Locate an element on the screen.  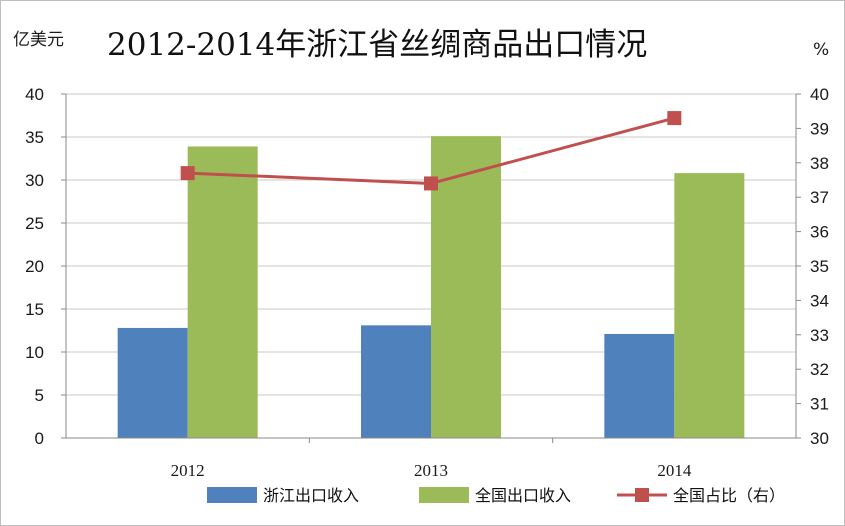
right-axis-tick-label: 40 is located at coordinates (819, 94).